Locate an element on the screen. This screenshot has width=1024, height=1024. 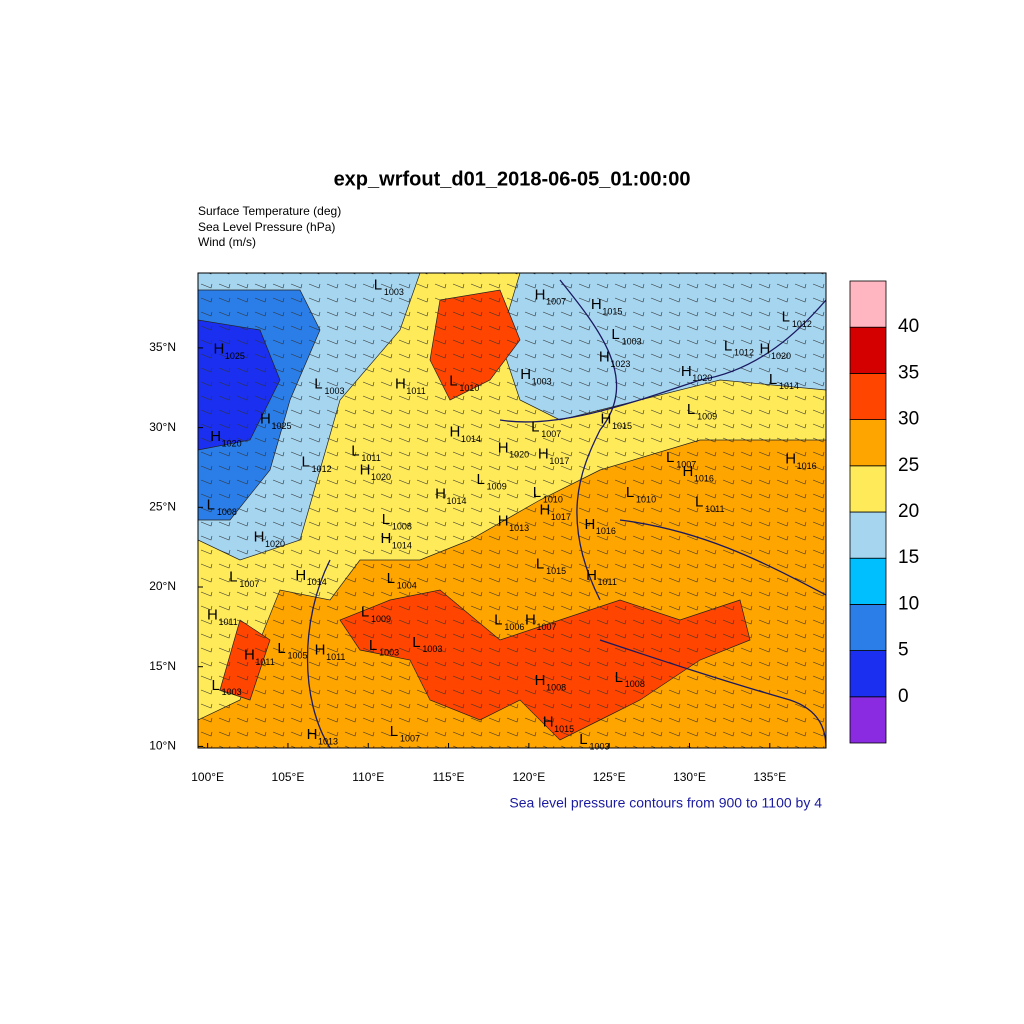
pressure-center: H 1008 is located at coordinates (550, 682).